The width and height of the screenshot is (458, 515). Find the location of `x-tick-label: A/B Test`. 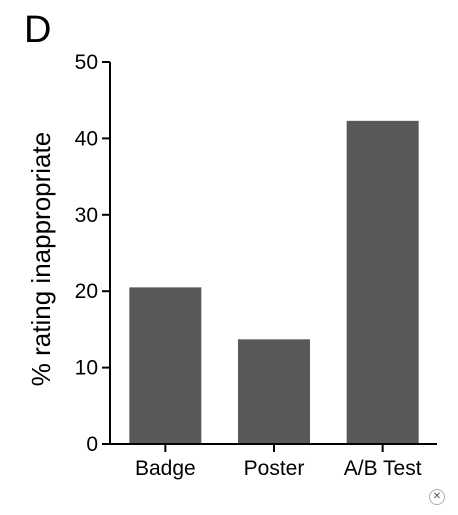

x-tick-label: A/B Test is located at coordinates (383, 468).